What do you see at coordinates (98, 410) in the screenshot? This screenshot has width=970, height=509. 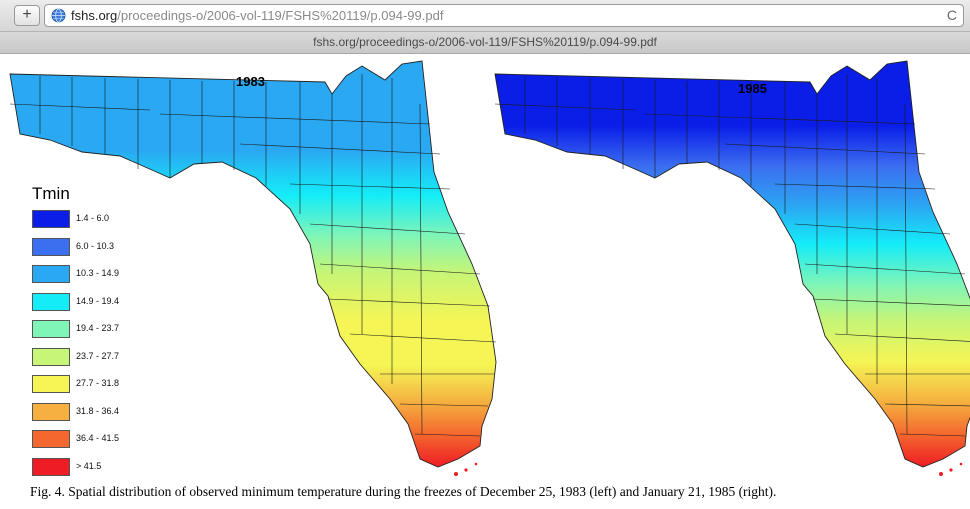 I see `legend-label: 31.8 - 36.4` at bounding box center [98, 410].